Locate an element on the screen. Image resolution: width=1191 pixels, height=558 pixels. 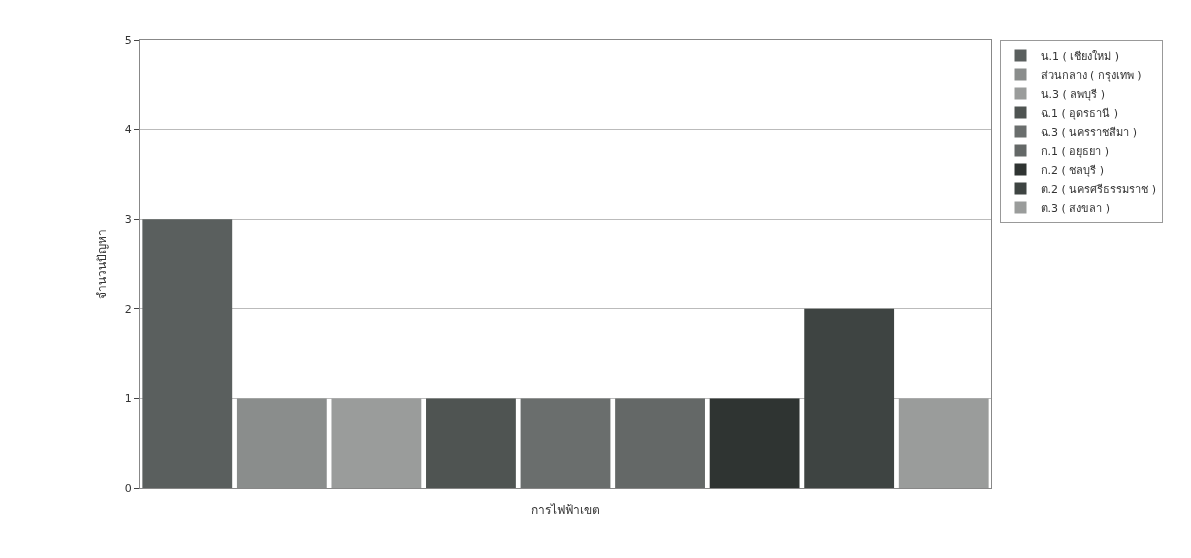
legend-label: ต.3 ( สงขลา ) is located at coordinates (1075, 208).